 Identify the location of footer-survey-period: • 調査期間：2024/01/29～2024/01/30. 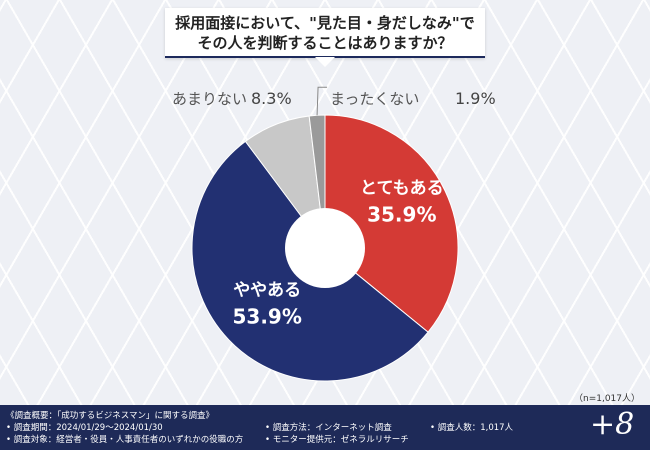
(84, 428).